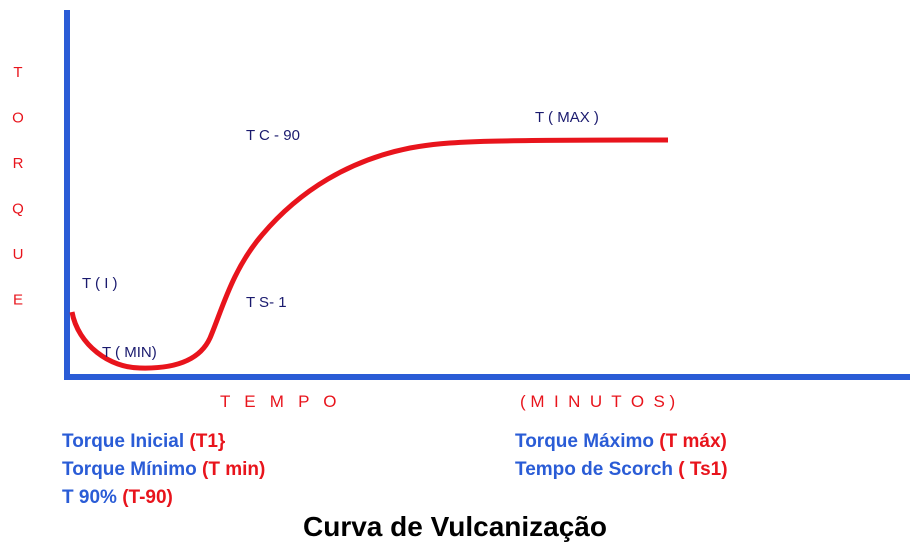  Describe the element at coordinates (18, 163) in the screenshot. I see `y-axis-letter: R` at that location.